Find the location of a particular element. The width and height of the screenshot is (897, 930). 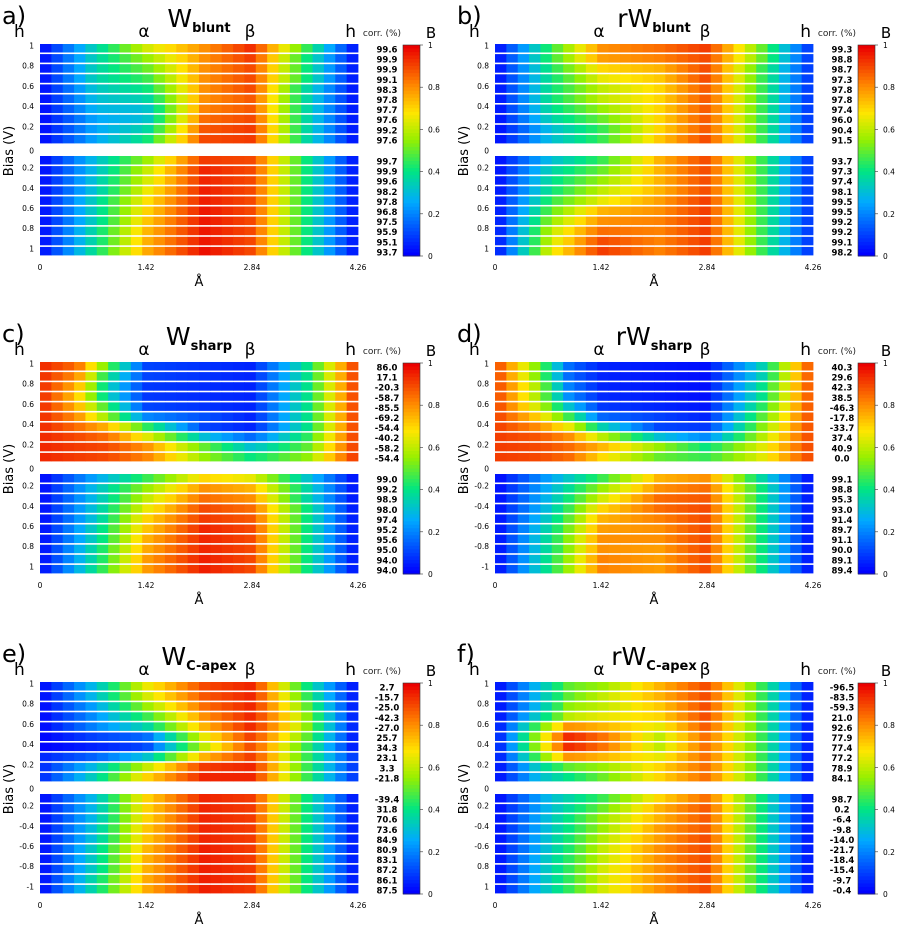

corr-value: 96.8 is located at coordinates (387, 213).